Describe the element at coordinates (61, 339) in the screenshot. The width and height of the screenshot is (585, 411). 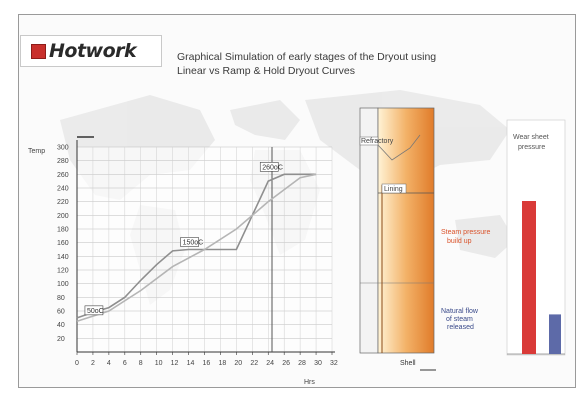
I see `y-tick-label: 20` at that location.